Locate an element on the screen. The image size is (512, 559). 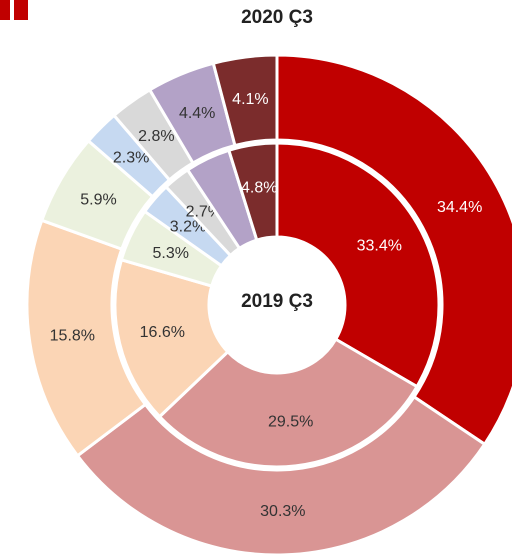
data-label: 34.4% is located at coordinates (459, 207).